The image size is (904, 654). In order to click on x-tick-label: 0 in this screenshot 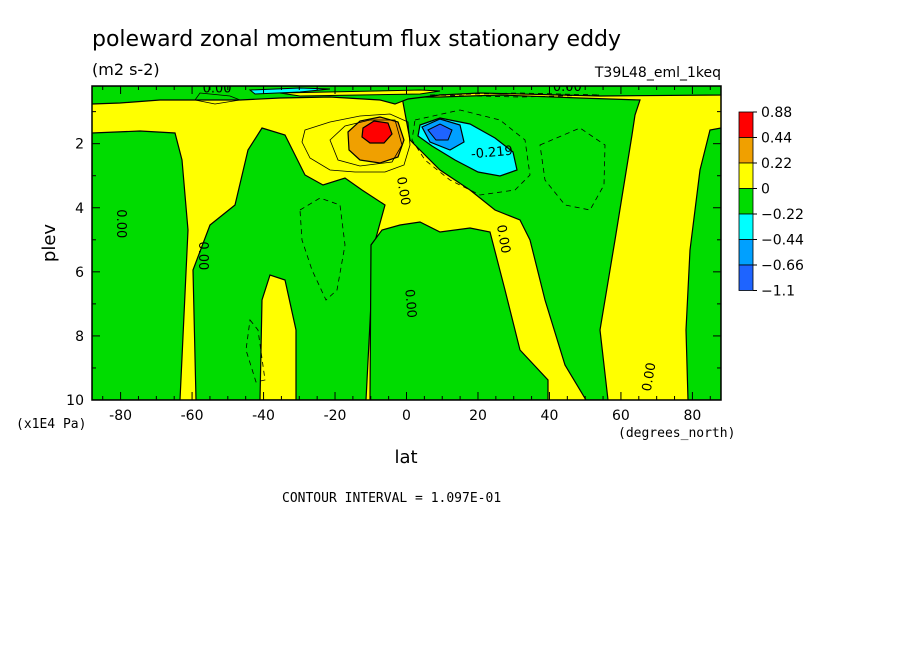, I will do `click(406, 416)`.